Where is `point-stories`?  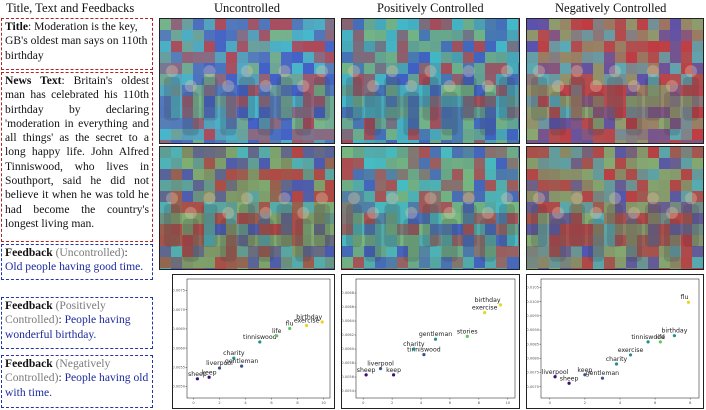 point-stories is located at coordinates (467, 336).